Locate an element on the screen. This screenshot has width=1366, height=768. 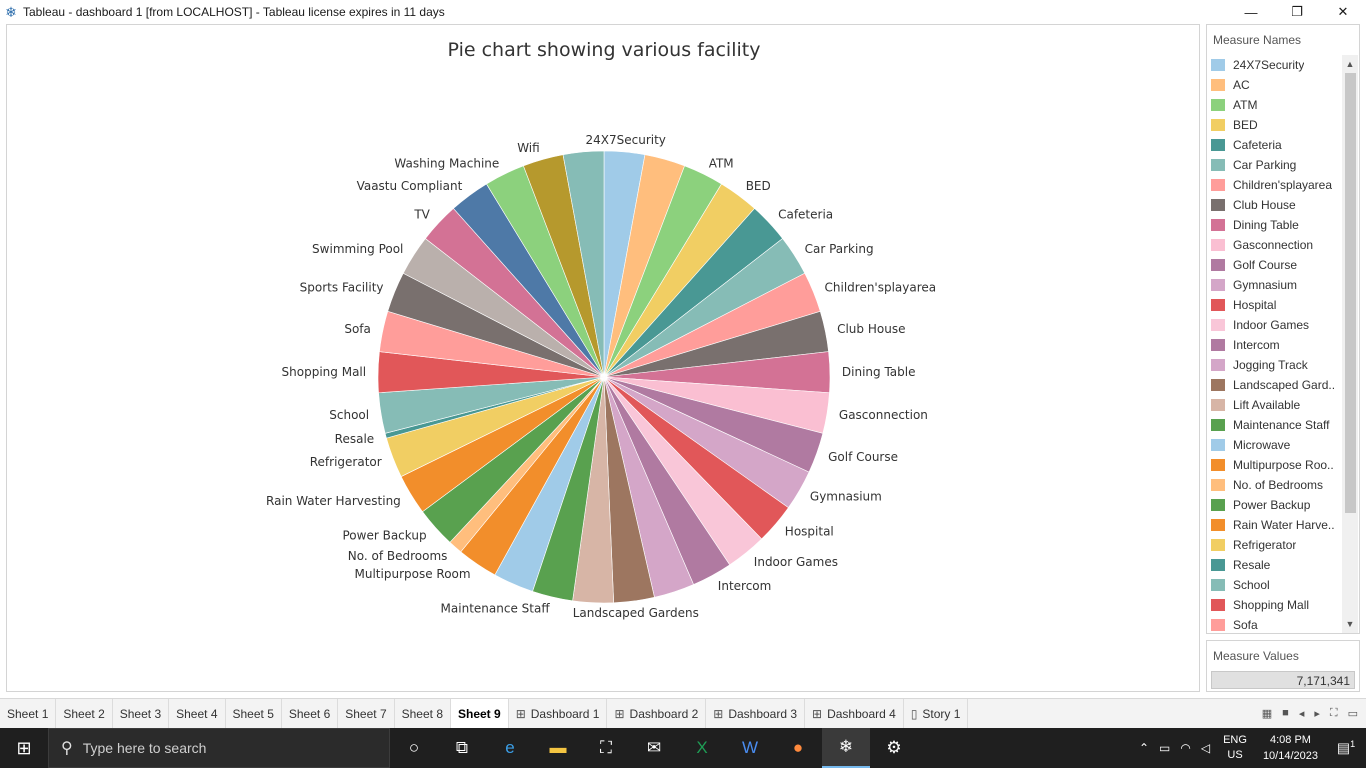
wifi-icon: ◠ is located at coordinates (1185, 748).